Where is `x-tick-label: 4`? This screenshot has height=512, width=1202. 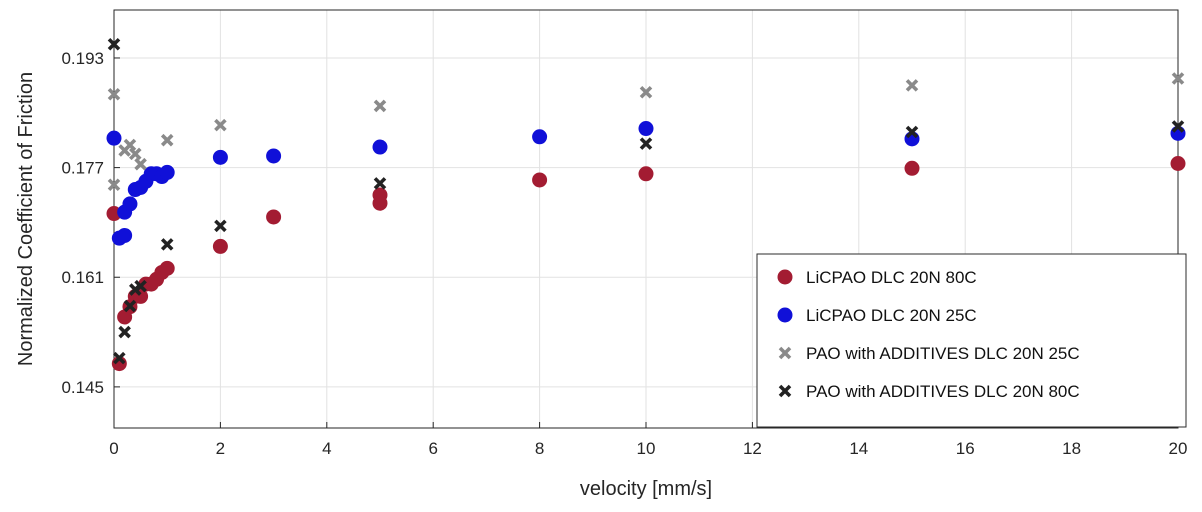 x-tick-label: 4 is located at coordinates (326, 448).